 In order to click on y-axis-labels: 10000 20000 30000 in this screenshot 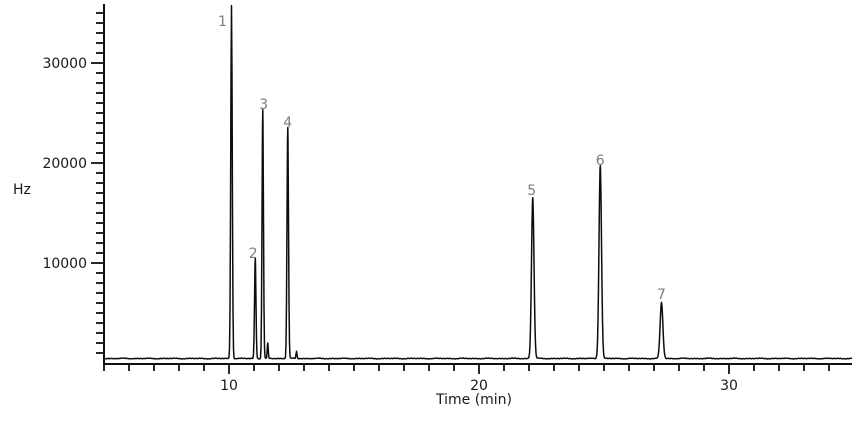, I will do `click(64, 164)`.